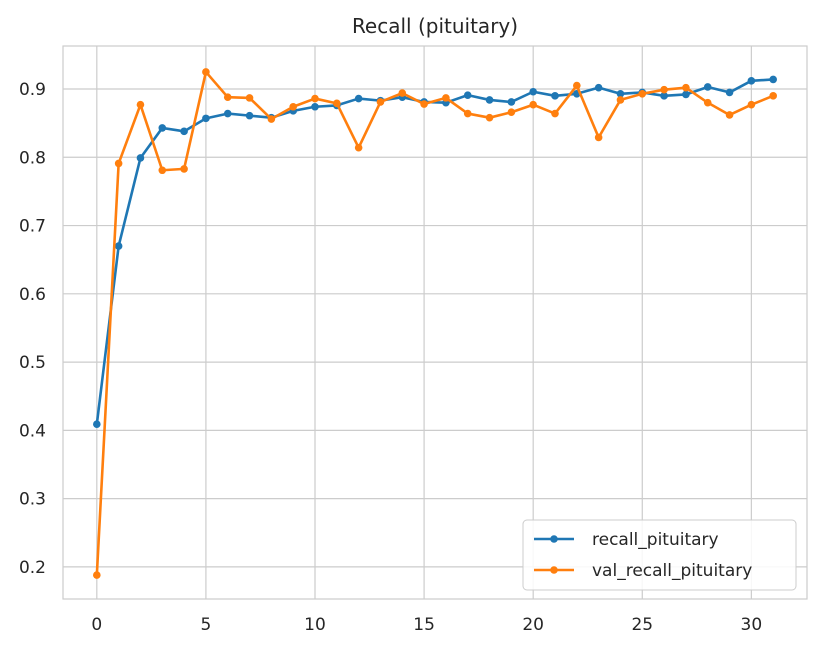  I want to click on y-tick-label: 0.4, so click(32, 431).